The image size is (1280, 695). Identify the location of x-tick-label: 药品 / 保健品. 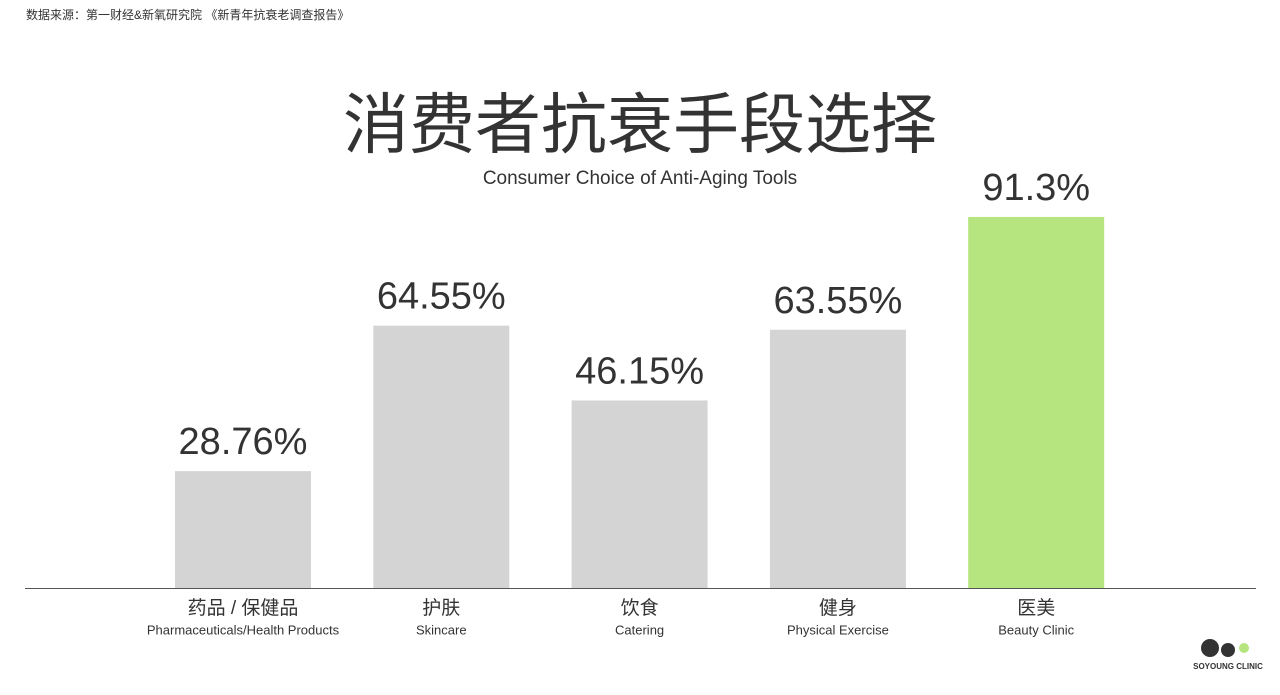
(243, 608).